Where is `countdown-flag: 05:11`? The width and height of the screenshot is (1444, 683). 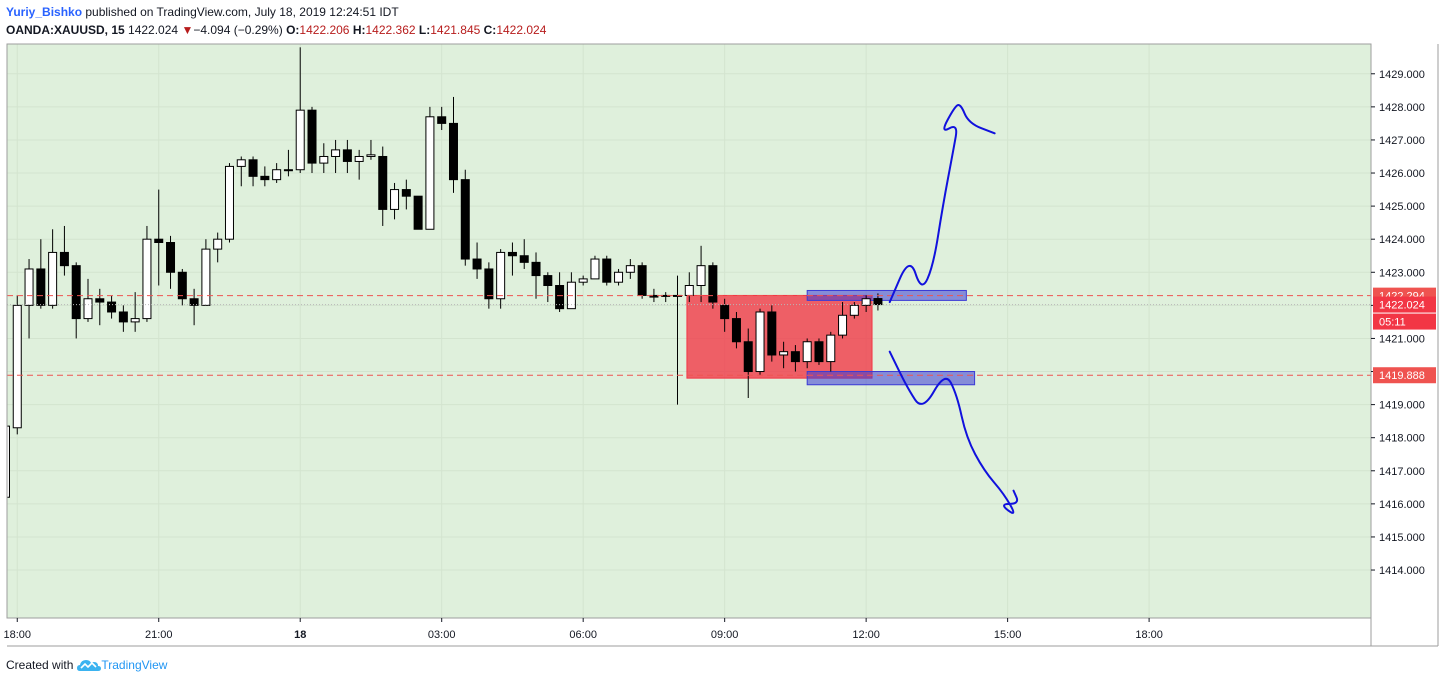
countdown-flag: 05:11 is located at coordinates (1392, 323).